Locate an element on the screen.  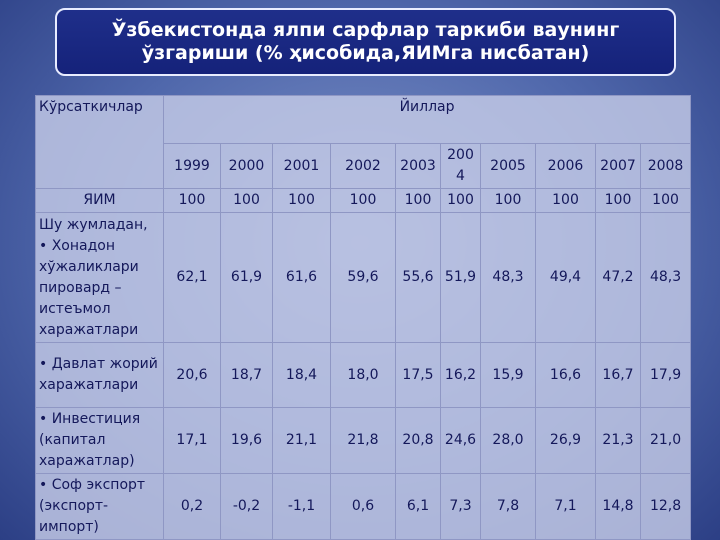
cell-value: -1,1 is located at coordinates (301, 506).